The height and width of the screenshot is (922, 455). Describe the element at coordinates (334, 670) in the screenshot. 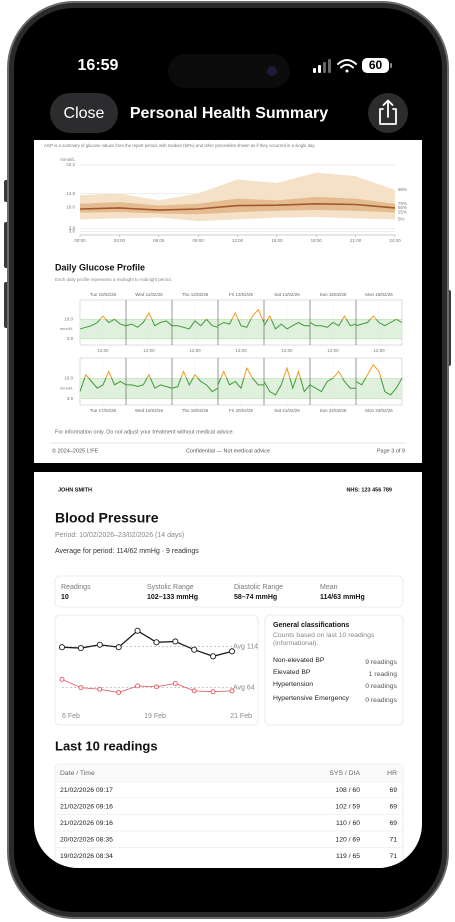

I see `classification-card` at that location.